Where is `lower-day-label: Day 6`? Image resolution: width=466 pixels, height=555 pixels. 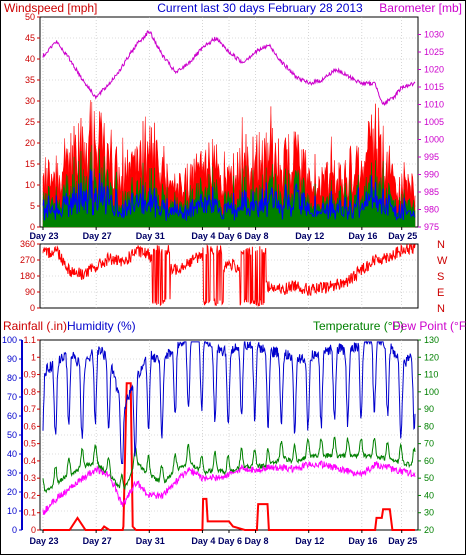 lower-day-label: Day 6 is located at coordinates (230, 541).